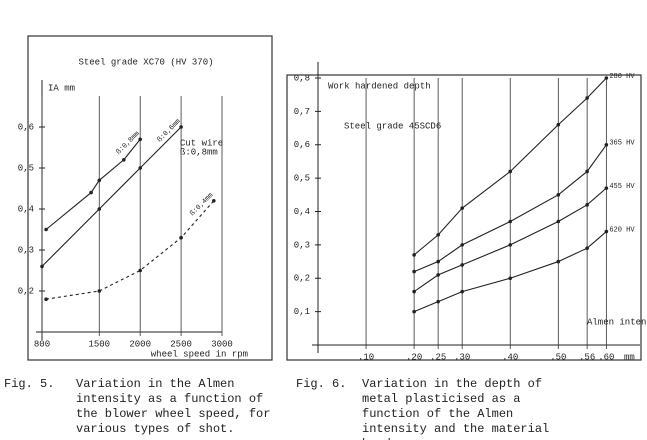  Describe the element at coordinates (629, 357) in the screenshot. I see `x-axis-unit: mm` at that location.